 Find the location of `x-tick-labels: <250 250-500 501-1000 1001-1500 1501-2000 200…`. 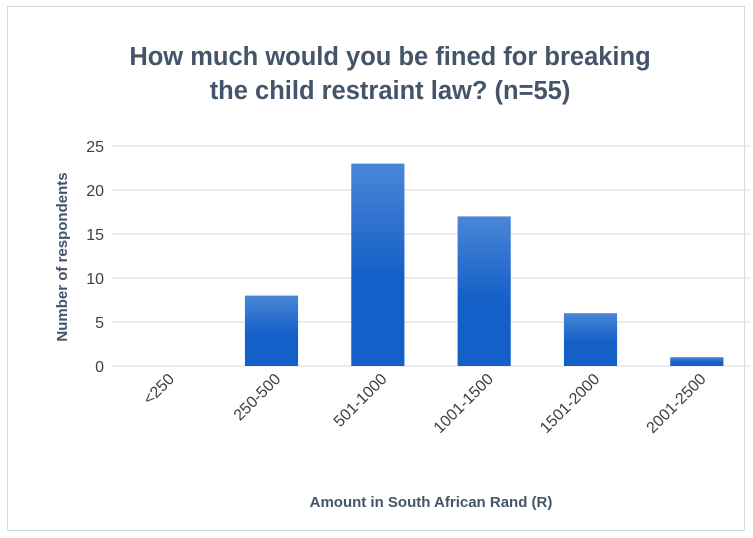

x-tick-labels: <250 250-500 501-1000 1001-1500 1501-2000 200… is located at coordinates (424, 404).